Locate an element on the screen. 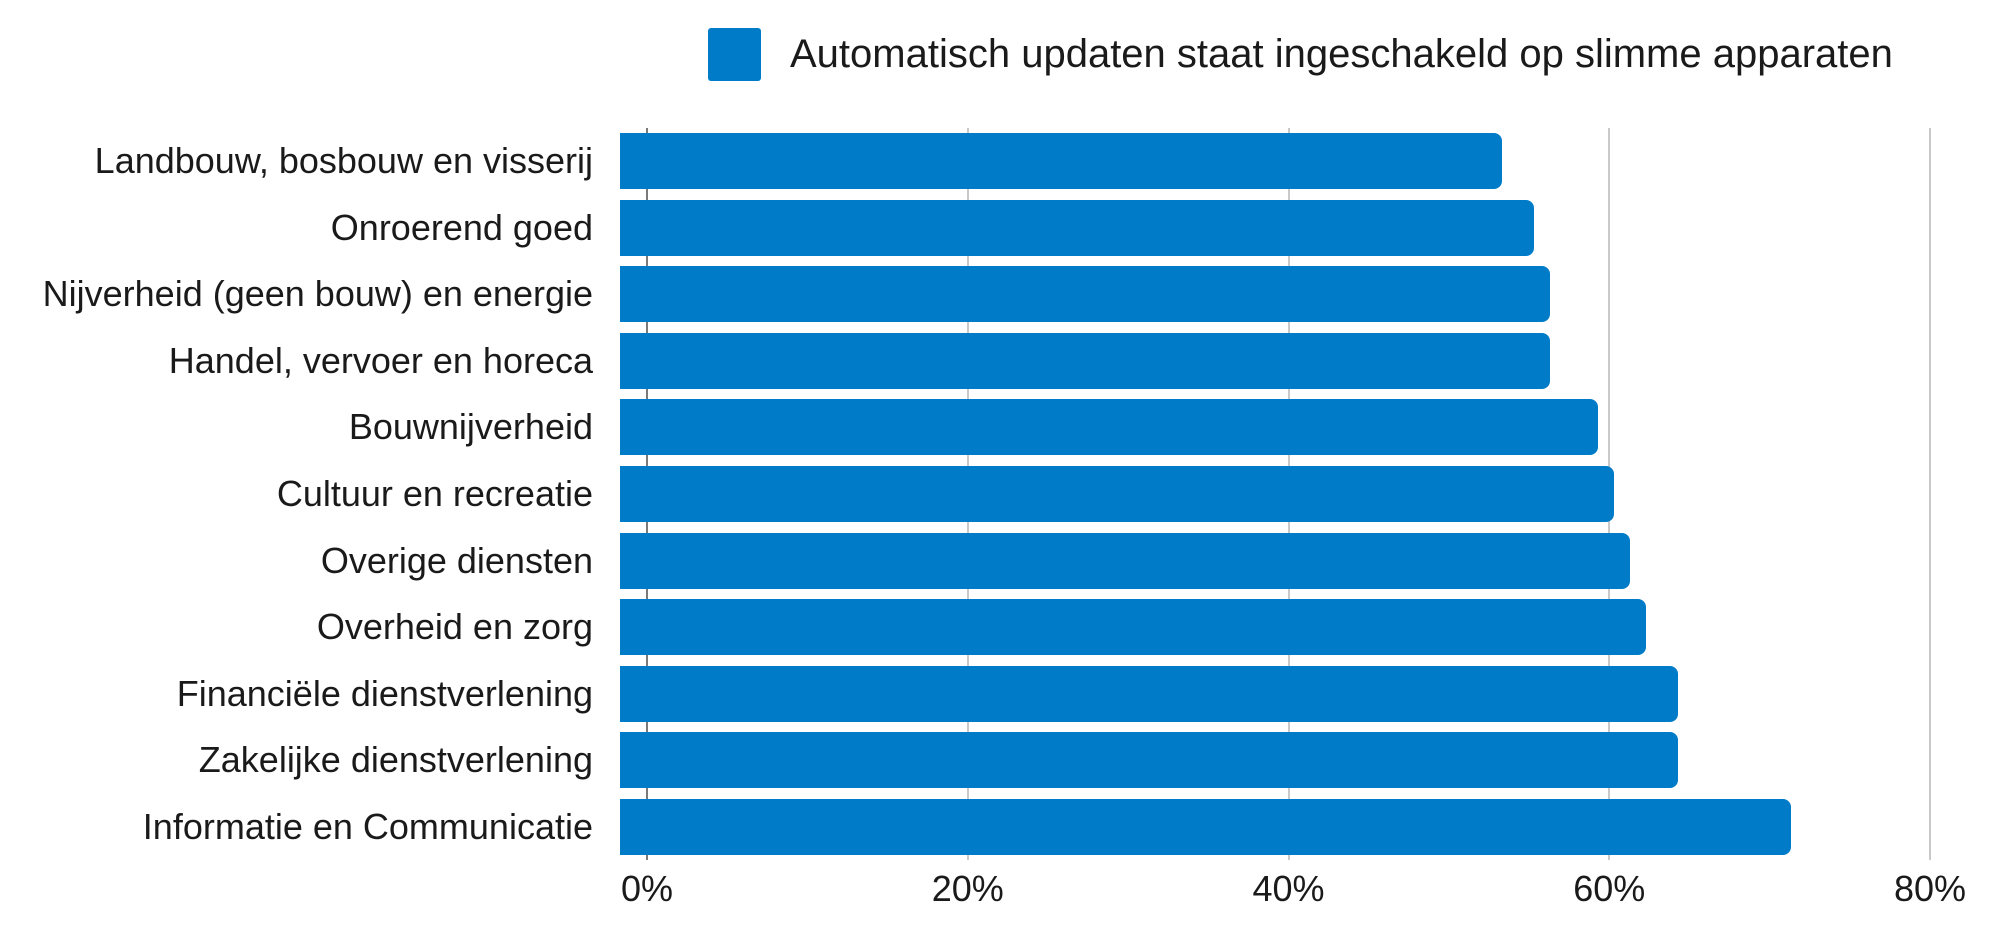 The image size is (1999, 940). category-label: Nijverheid (geen bouw) en energie is located at coordinates (317, 294).